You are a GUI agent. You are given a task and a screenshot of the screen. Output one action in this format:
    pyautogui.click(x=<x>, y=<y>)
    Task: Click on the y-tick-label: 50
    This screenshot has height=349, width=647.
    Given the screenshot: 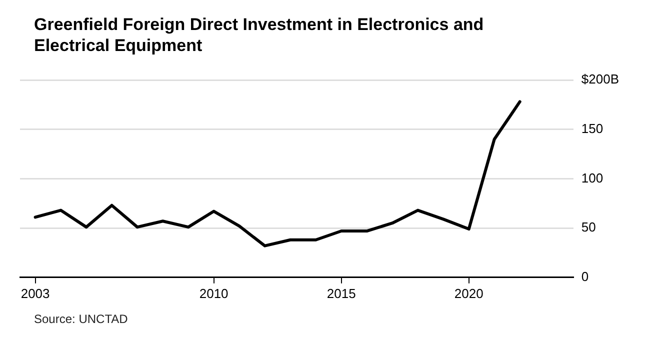 What is the action you would take?
    pyautogui.click(x=588, y=227)
    